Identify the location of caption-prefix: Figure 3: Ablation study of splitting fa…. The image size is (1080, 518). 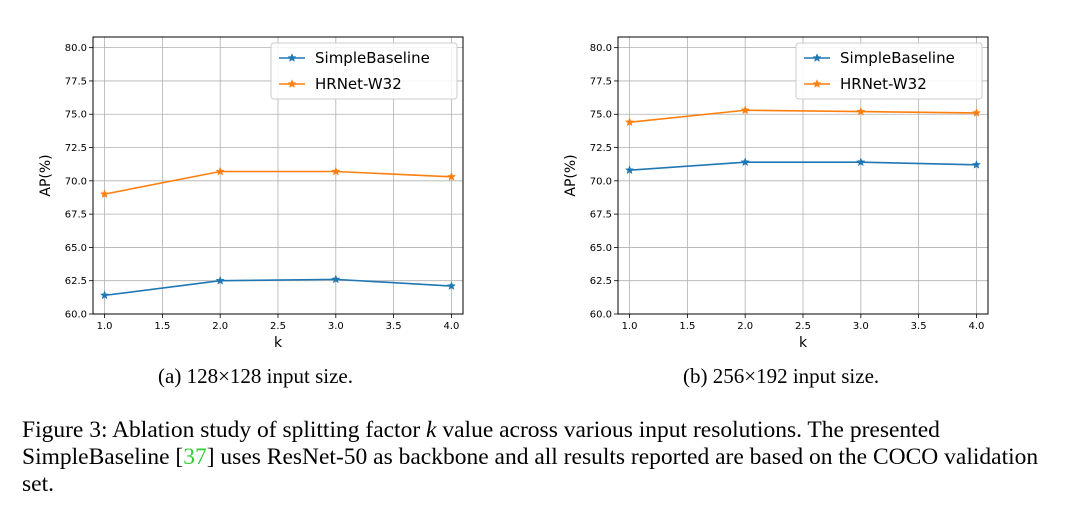
(224, 430).